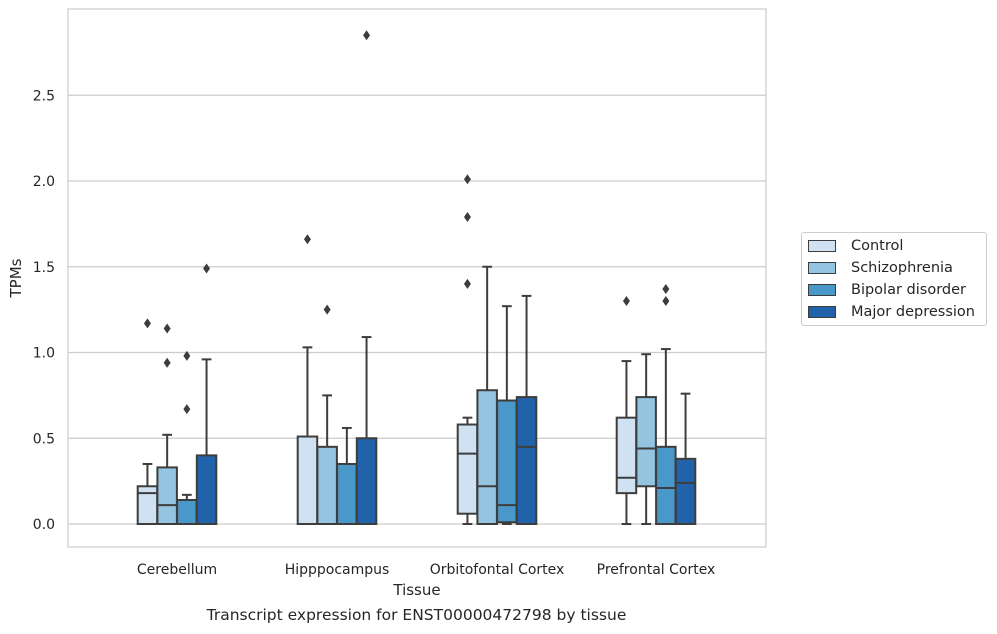 The height and width of the screenshot is (634, 997). What do you see at coordinates (44, 525) in the screenshot?
I see `y-tick-label: 0.0` at bounding box center [44, 525].